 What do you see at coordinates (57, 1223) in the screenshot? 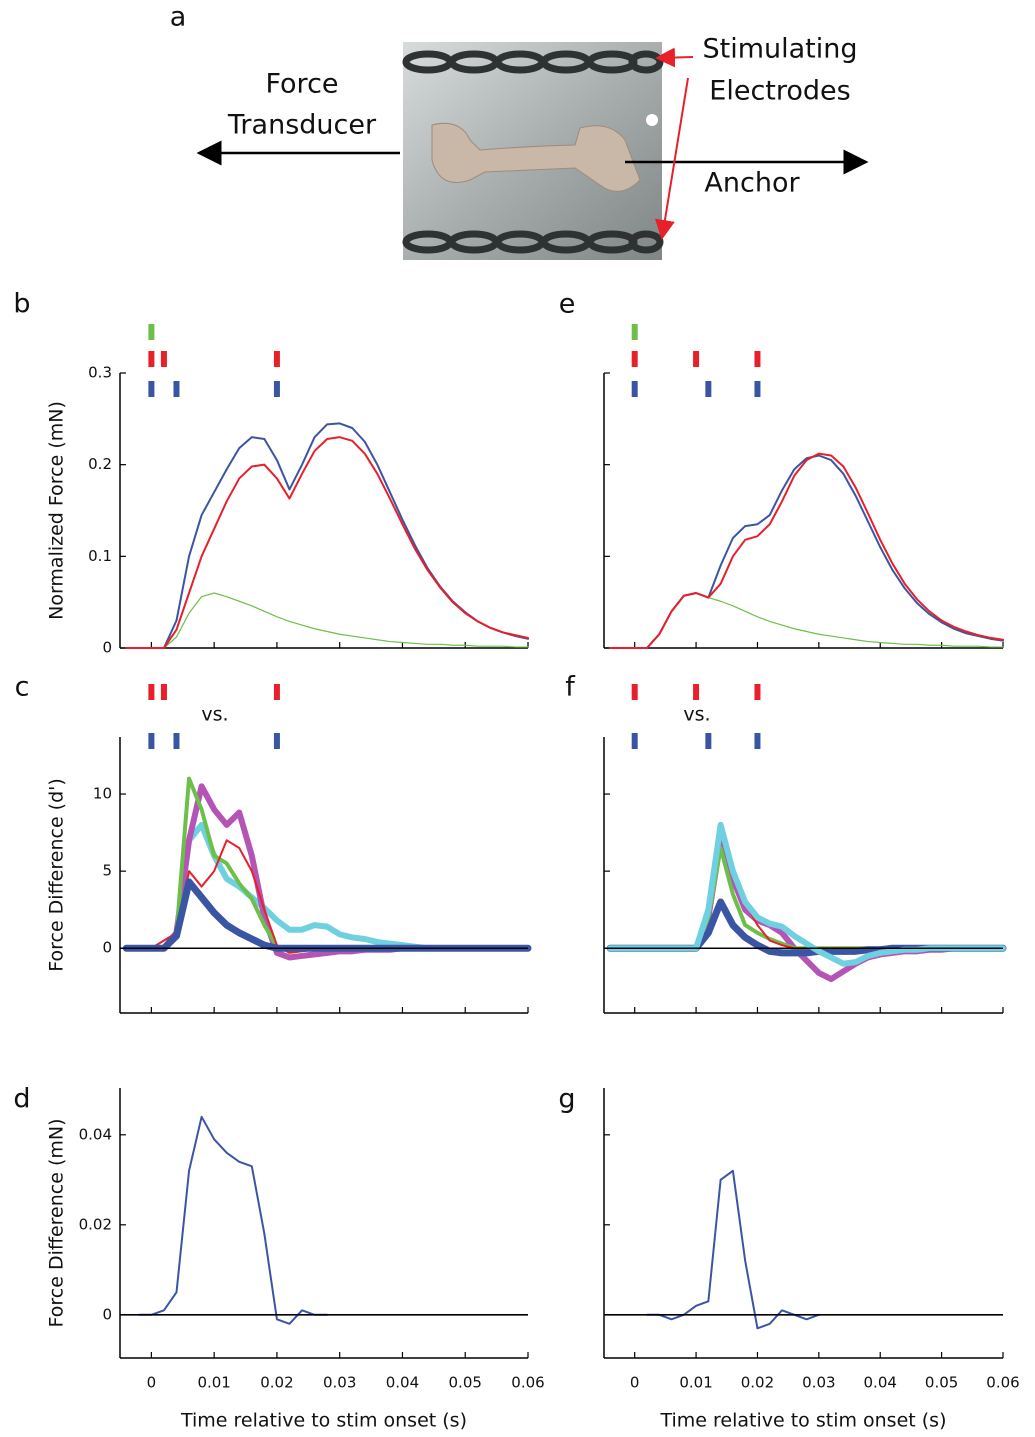
I see `y-axis-label: Force Difference (mN)` at bounding box center [57, 1223].